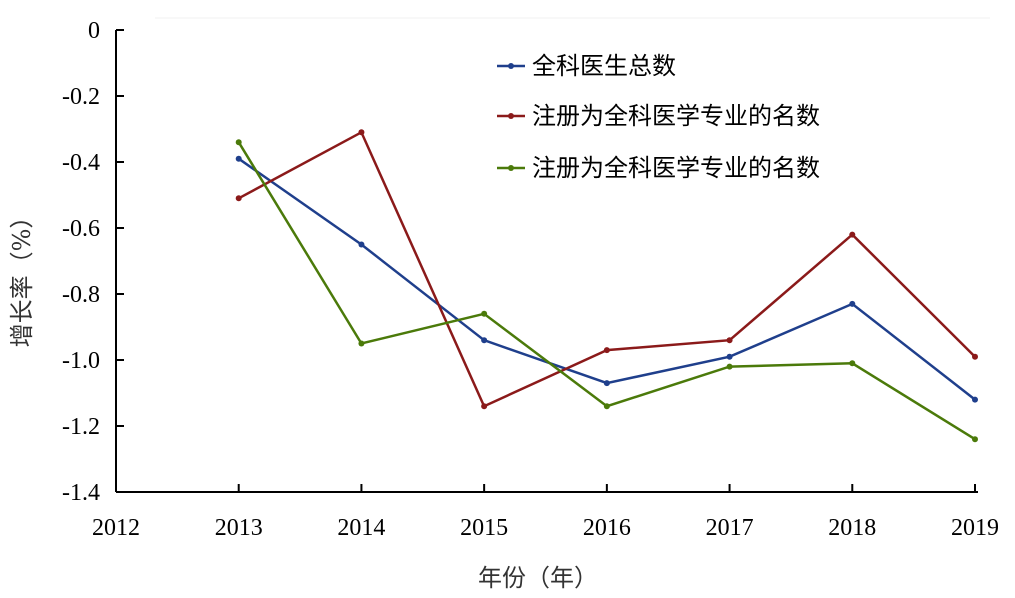 Image resolution: width=1015 pixels, height=598 pixels. I want to click on y-tick-label: -0.8, so click(81, 295).